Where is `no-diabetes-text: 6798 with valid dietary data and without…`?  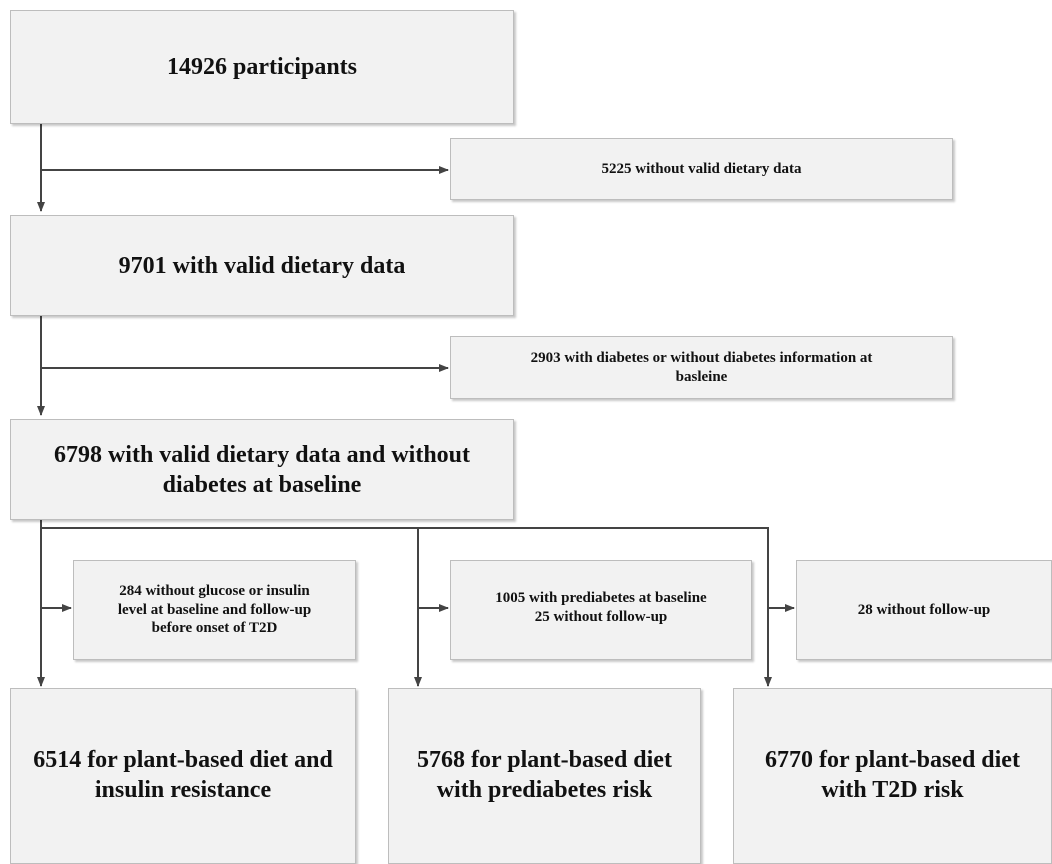
no-diabetes-text: 6798 with valid dietary data and without… is located at coordinates (262, 469).